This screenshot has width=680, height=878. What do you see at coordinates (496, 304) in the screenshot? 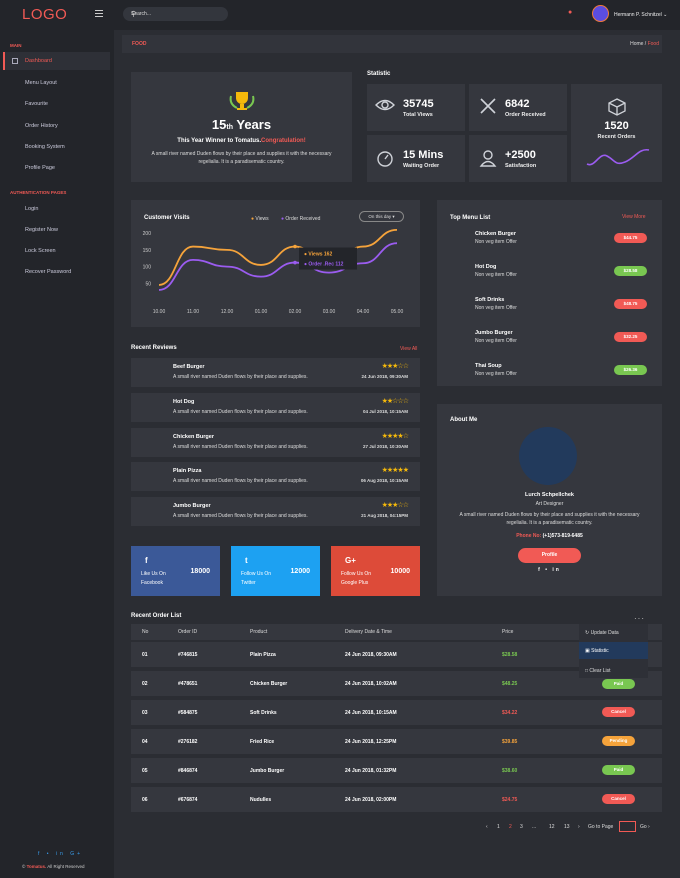
I see `menu-item: Soft Drinks Non veg item Offer` at bounding box center [496, 304].